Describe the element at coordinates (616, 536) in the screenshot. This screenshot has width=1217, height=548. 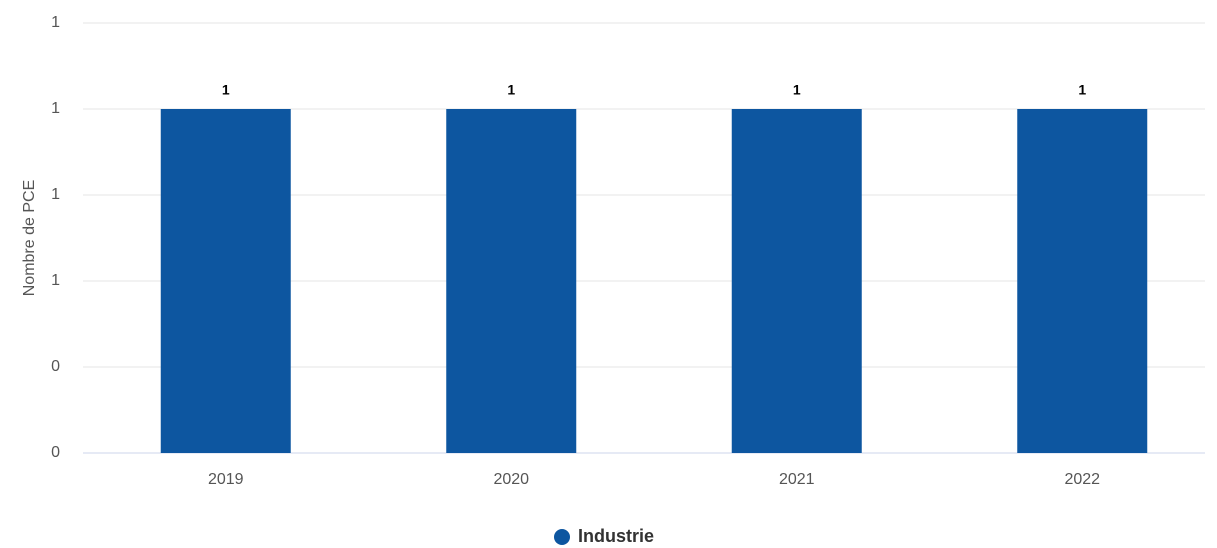
I see `legend-label: Industrie` at that location.